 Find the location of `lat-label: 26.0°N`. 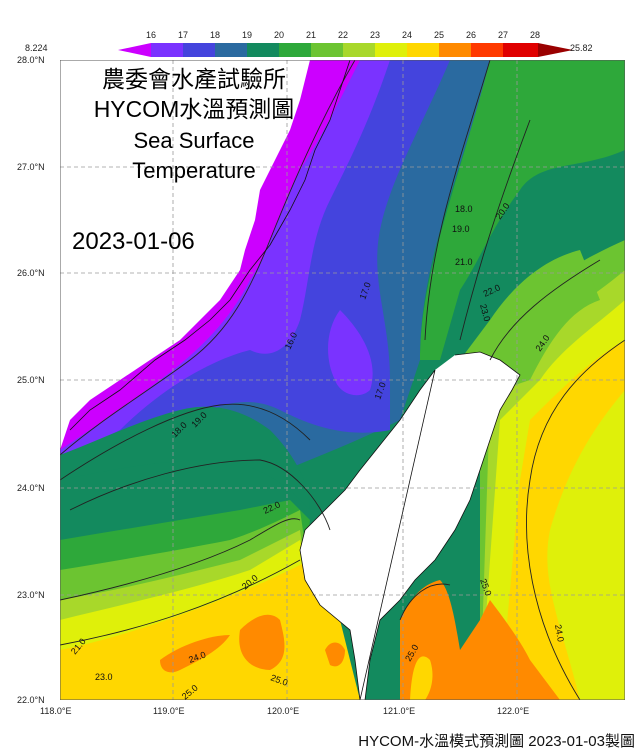

lat-label: 26.0°N is located at coordinates (31, 273).